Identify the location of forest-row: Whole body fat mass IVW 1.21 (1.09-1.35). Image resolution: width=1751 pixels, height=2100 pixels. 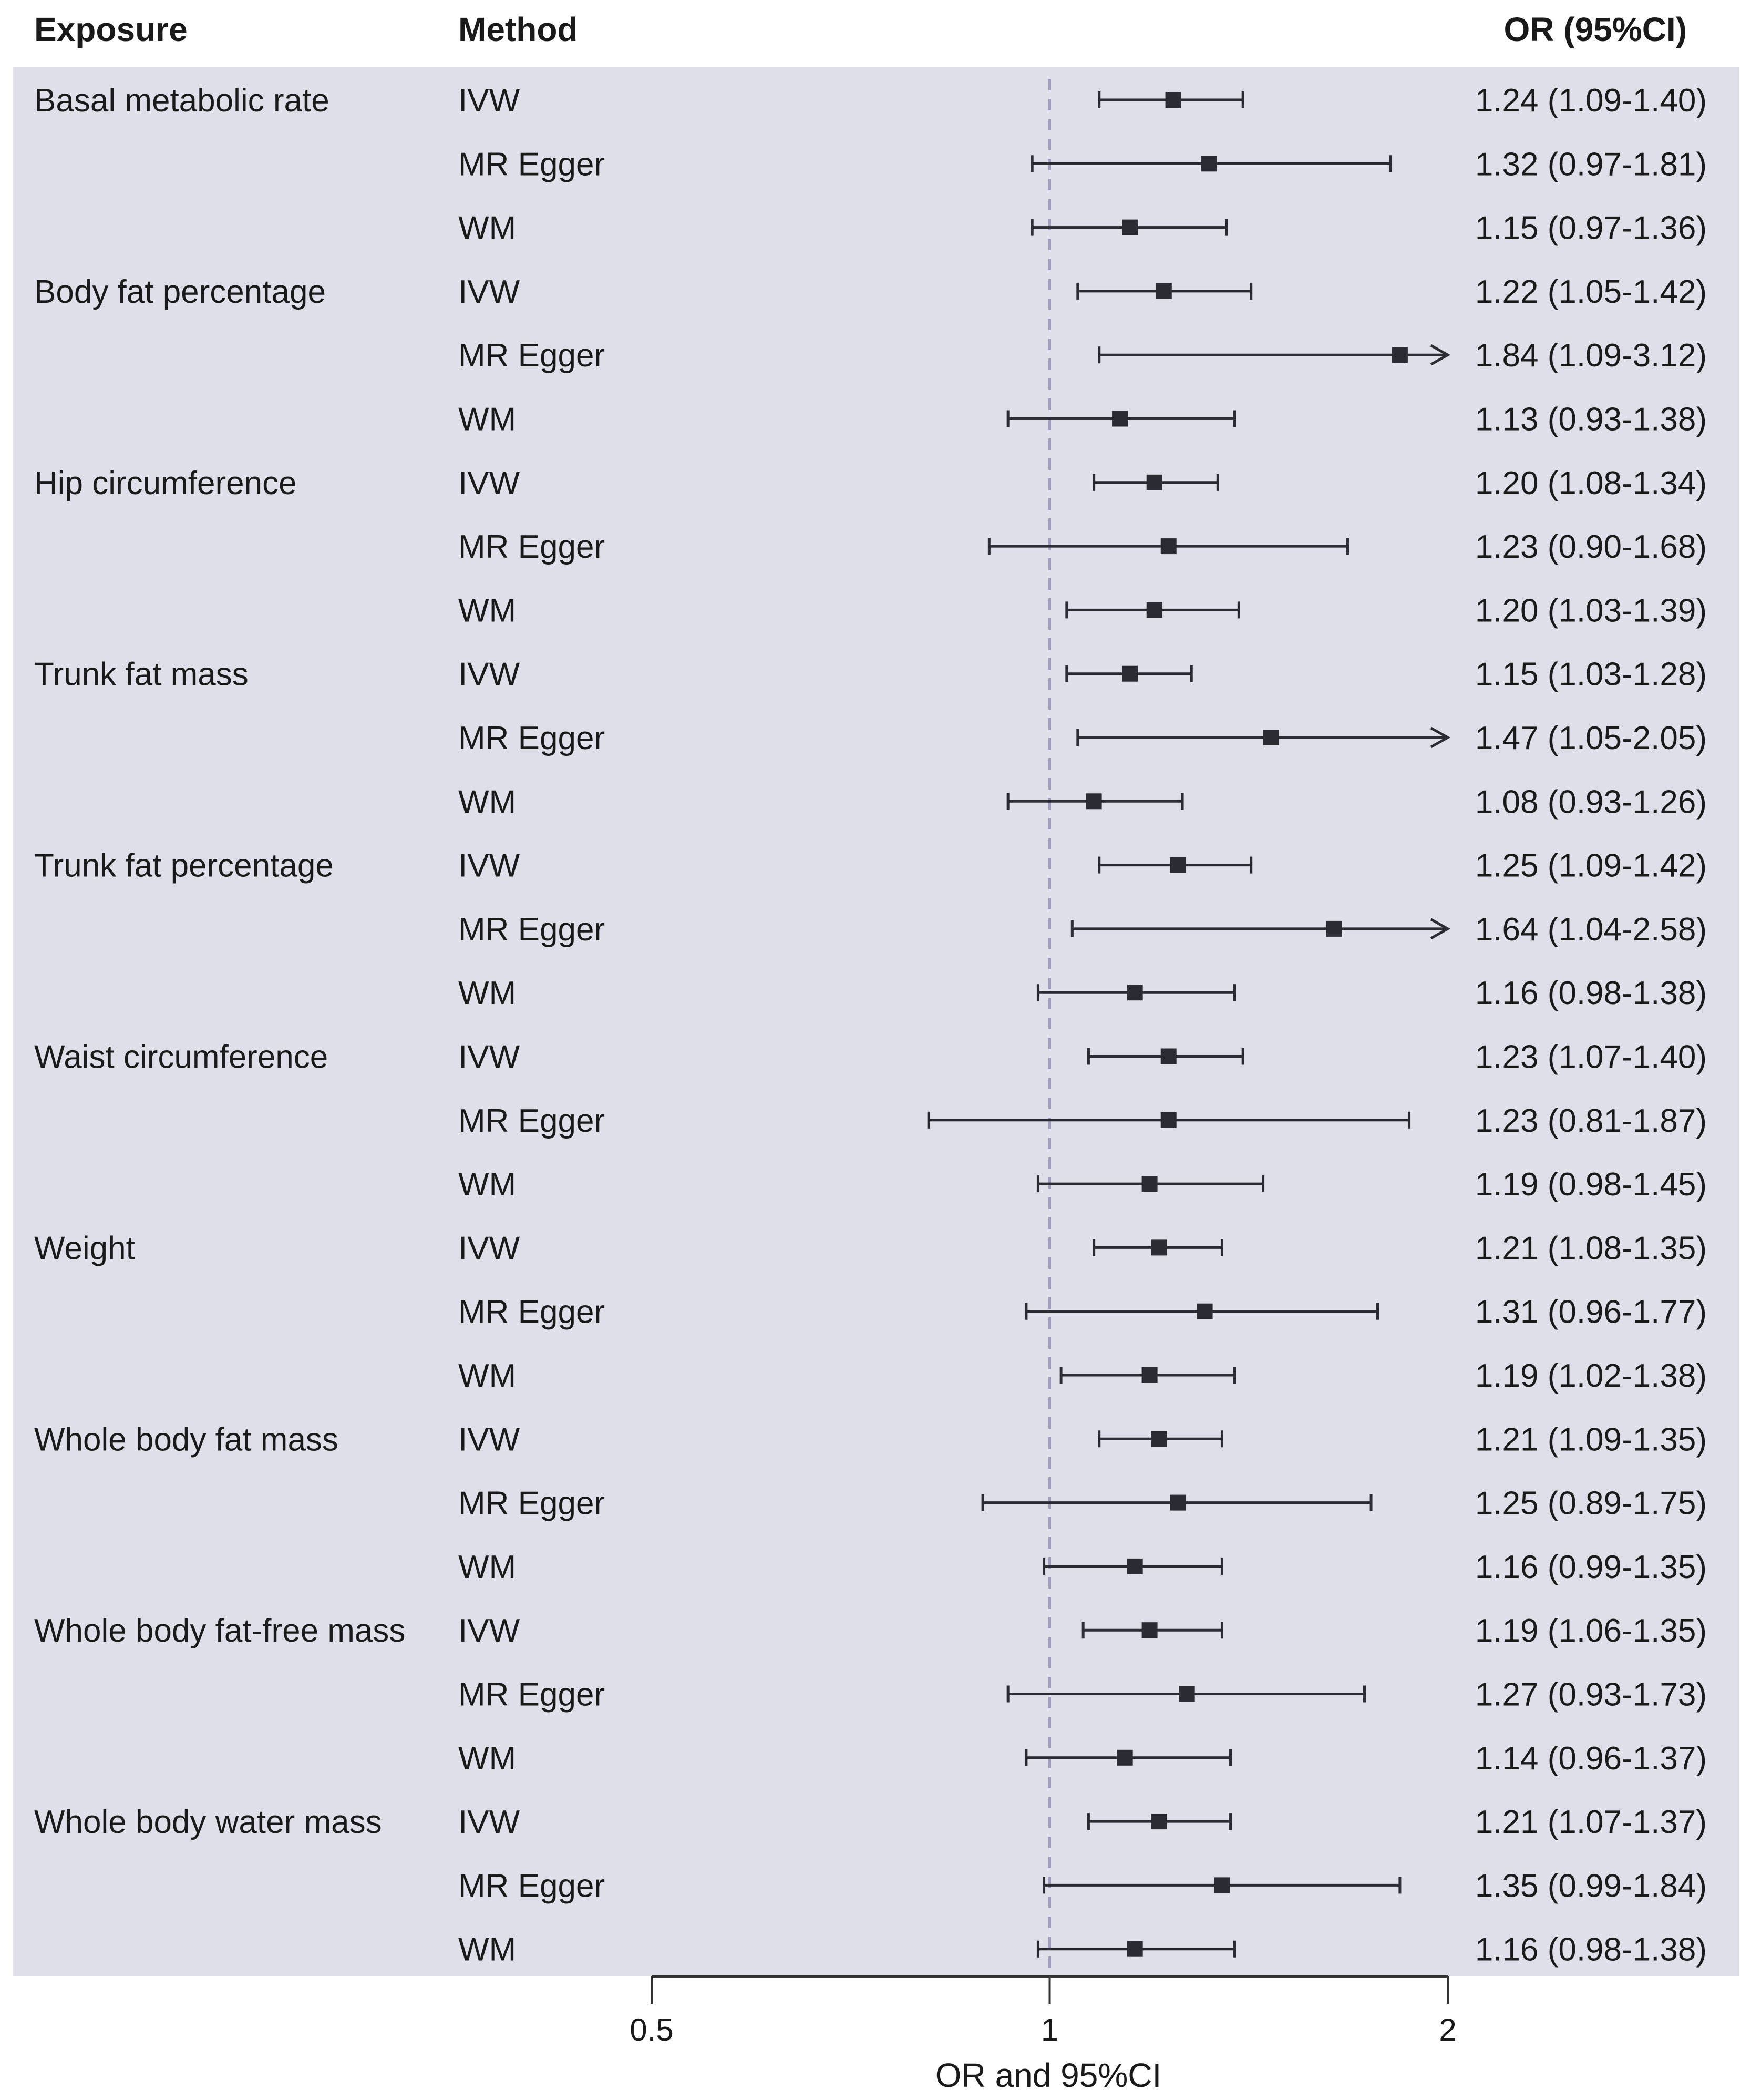
(870, 1439).